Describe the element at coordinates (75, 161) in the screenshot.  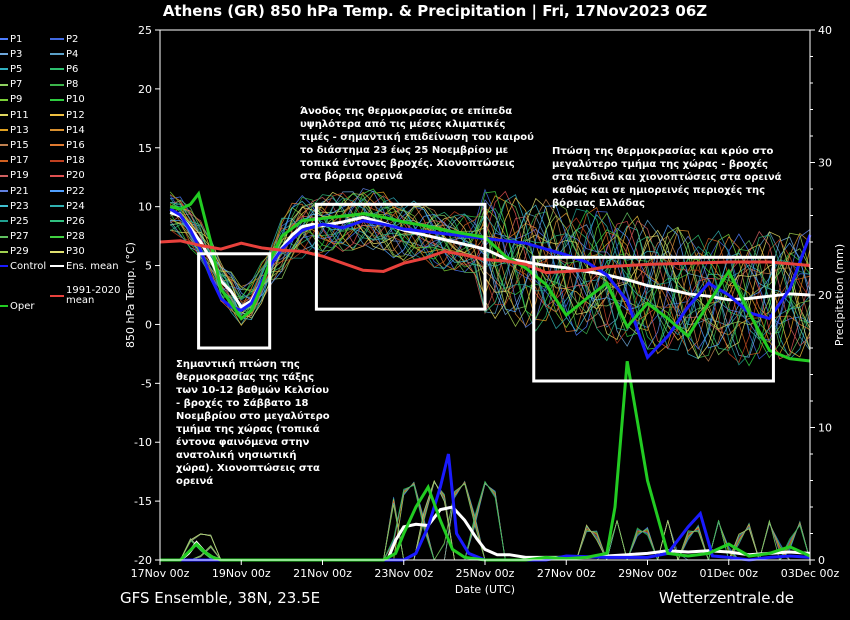
I see `legend-label: P18` at that location.